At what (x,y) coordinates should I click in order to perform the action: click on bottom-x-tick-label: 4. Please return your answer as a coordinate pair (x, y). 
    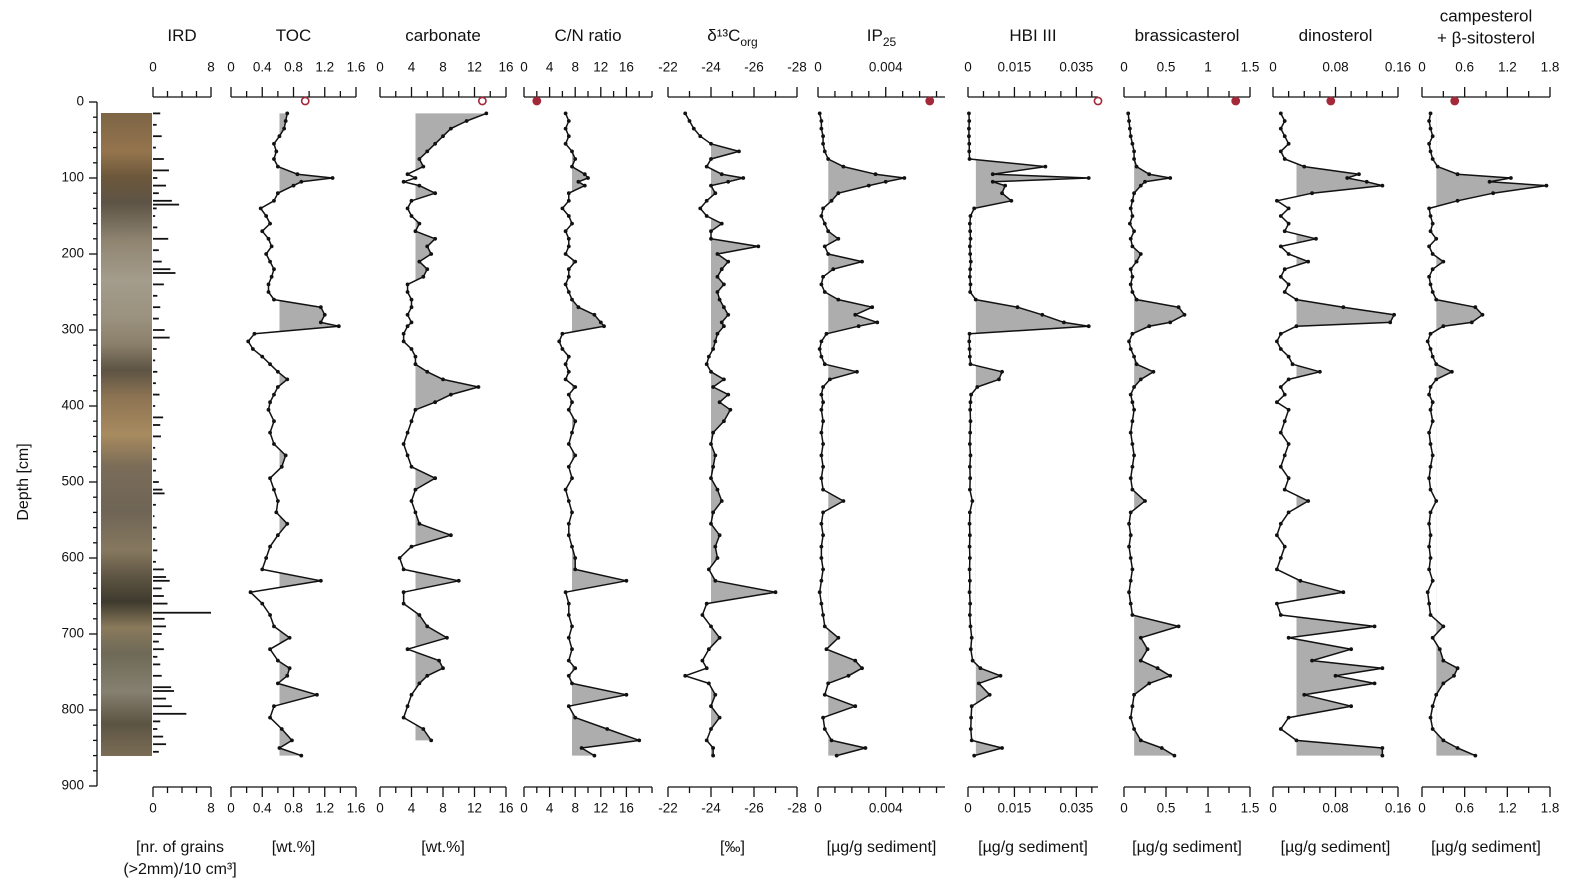
    Looking at the image, I should click on (412, 808).